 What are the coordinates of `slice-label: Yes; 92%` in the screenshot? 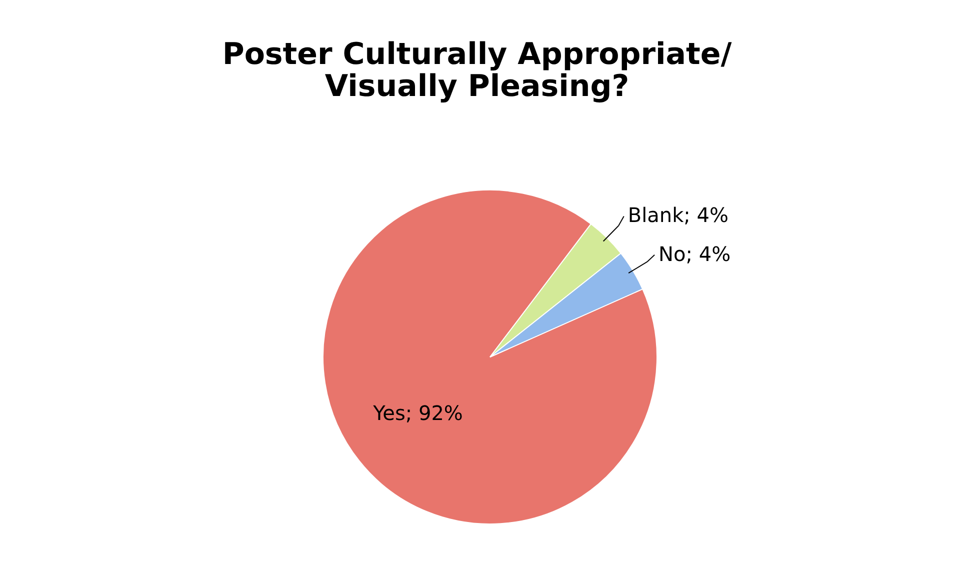 It's located at (417, 413).